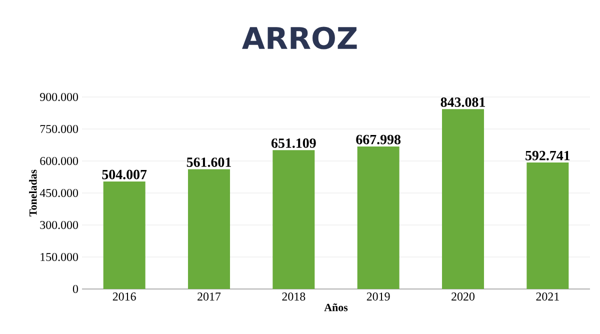  I want to click on y-axis-title: Toneladas, so click(33, 193).